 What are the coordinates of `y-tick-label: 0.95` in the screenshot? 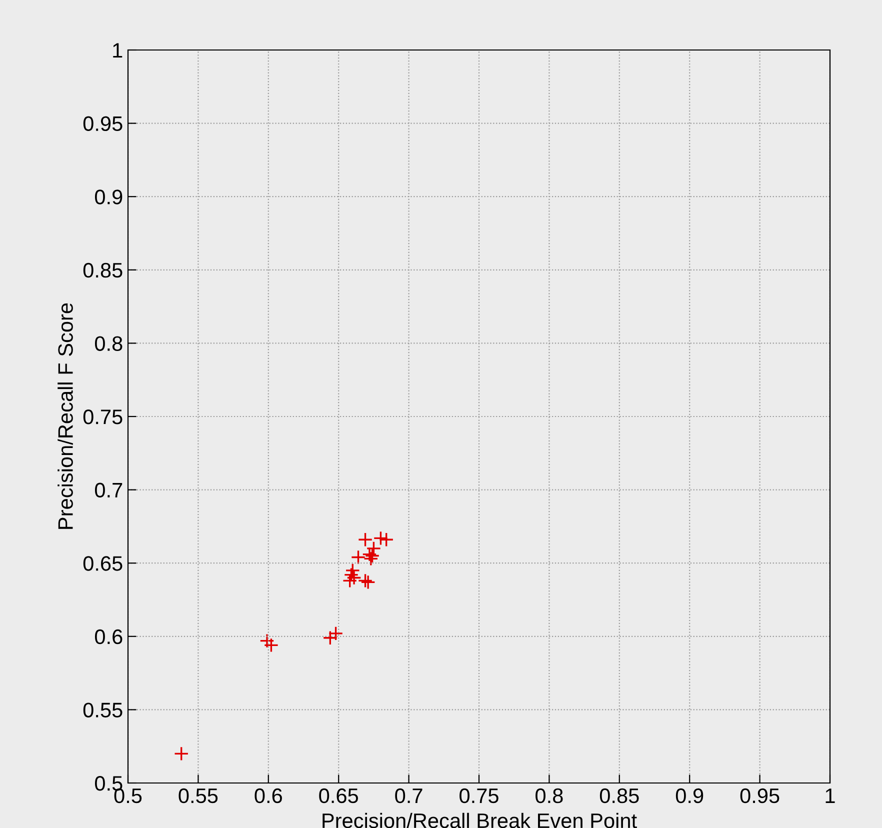 It's located at (102, 124).